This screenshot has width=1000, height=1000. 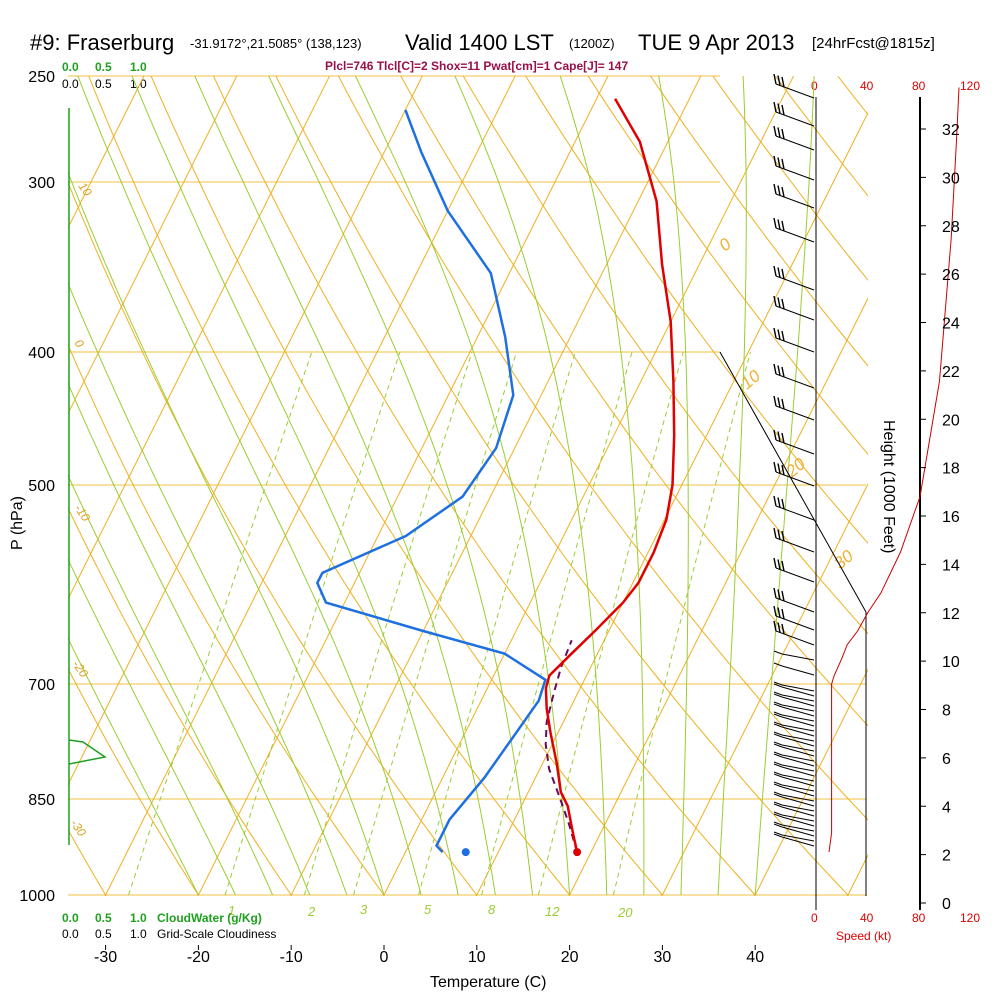 I want to click on x-tick-label: -20, so click(x=198, y=957).